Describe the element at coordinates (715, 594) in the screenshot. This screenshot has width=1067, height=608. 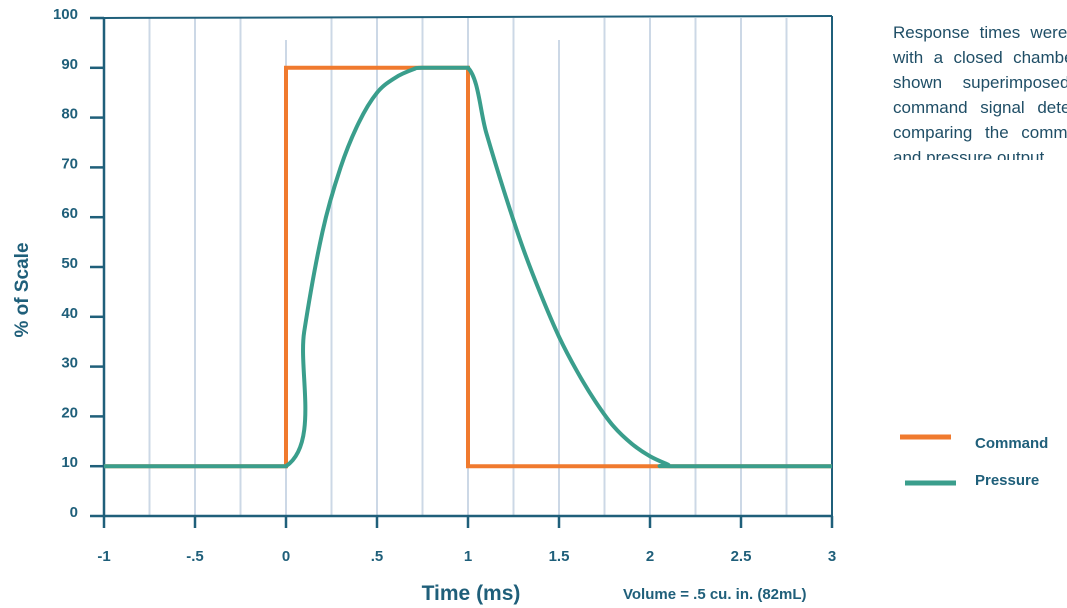
I see `volume-note: Volume = .5 cu. in. (82mL)` at that location.